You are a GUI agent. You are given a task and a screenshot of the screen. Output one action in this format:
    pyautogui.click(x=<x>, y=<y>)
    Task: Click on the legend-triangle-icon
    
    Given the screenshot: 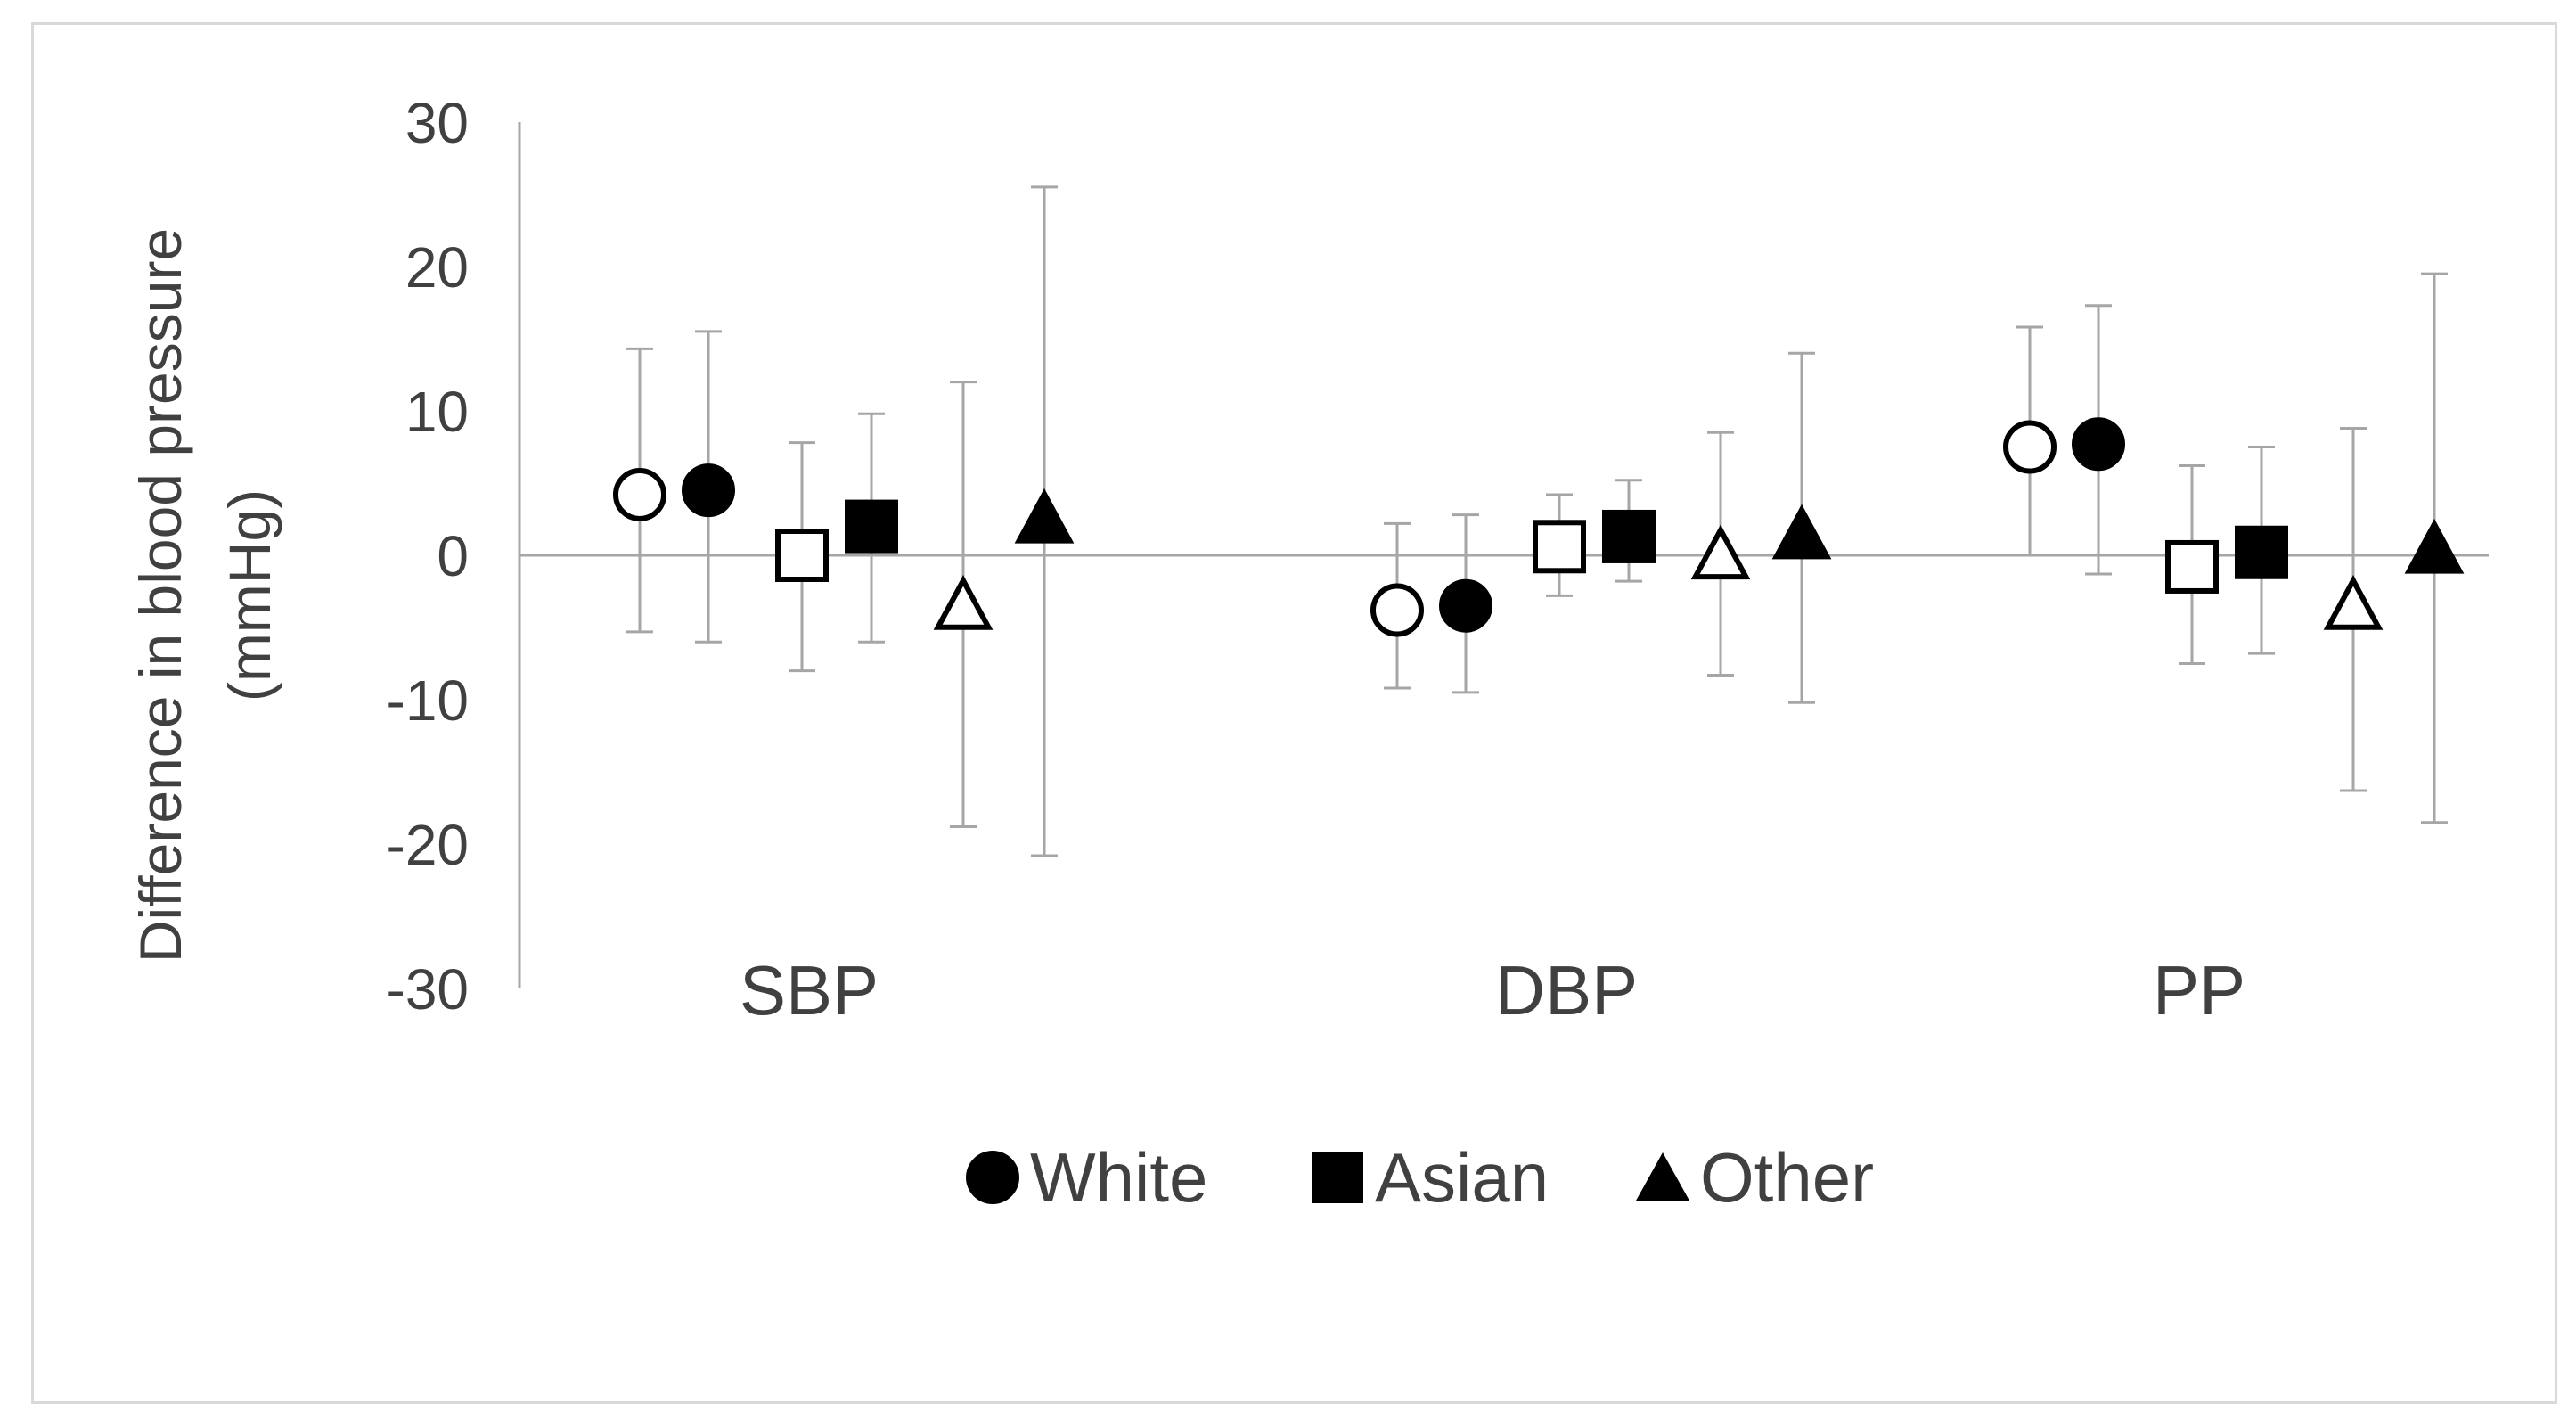 What is the action you would take?
    pyautogui.click(x=1662, y=1176)
    